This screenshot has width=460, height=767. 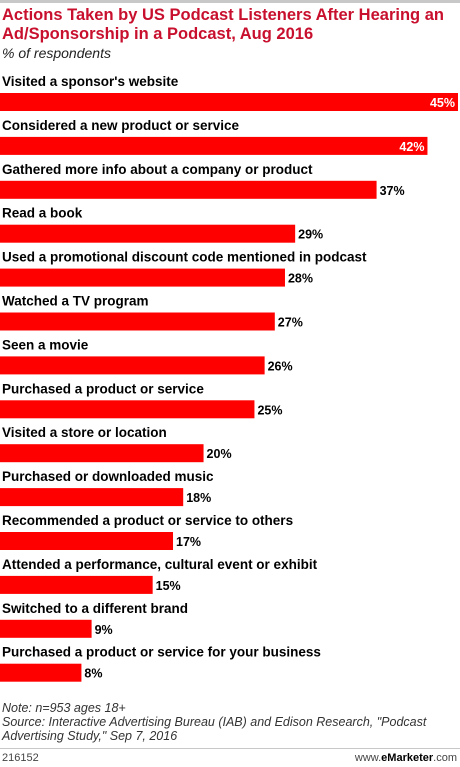 What do you see at coordinates (445, 758) in the screenshot?
I see `site-suffix: .com` at bounding box center [445, 758].